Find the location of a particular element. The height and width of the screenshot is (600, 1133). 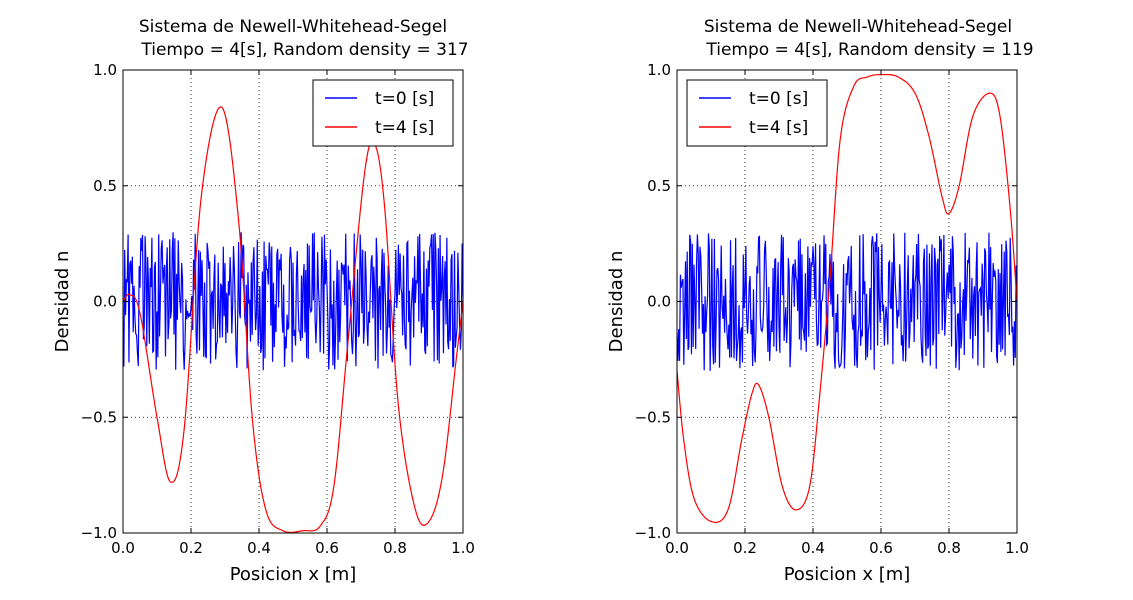

chart-subtitle: Tiempo = 4[s], Random density = 119 is located at coordinates (869, 50).